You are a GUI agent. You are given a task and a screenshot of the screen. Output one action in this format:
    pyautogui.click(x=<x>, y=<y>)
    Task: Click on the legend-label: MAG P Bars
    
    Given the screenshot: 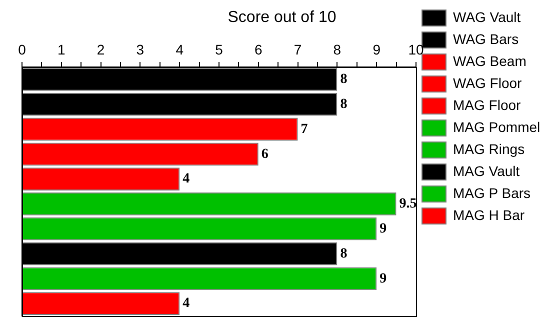 What is the action you would take?
    pyautogui.click(x=492, y=192)
    